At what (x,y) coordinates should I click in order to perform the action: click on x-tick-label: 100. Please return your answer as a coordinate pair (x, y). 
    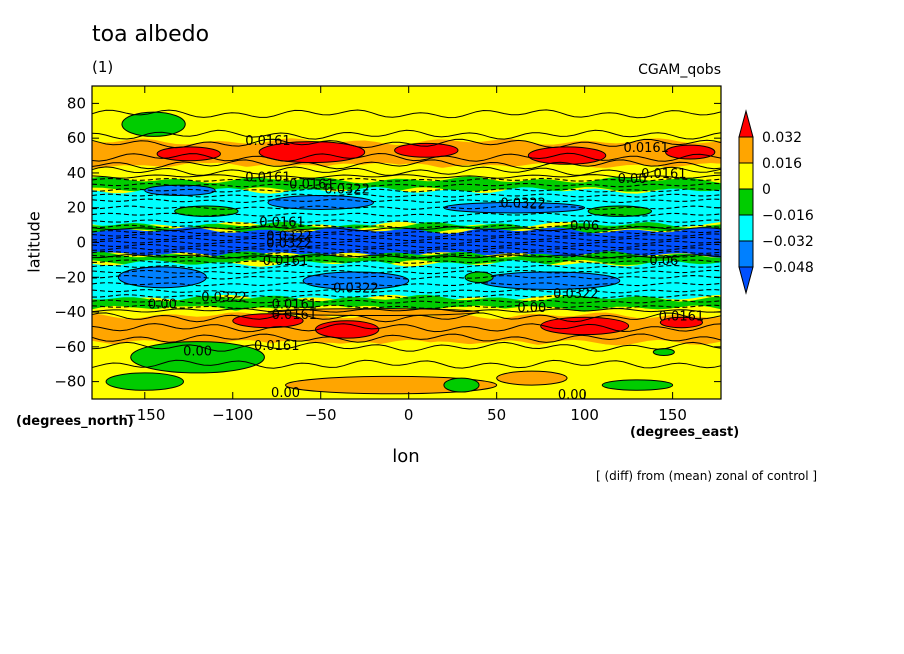
    Looking at the image, I should click on (584, 415).